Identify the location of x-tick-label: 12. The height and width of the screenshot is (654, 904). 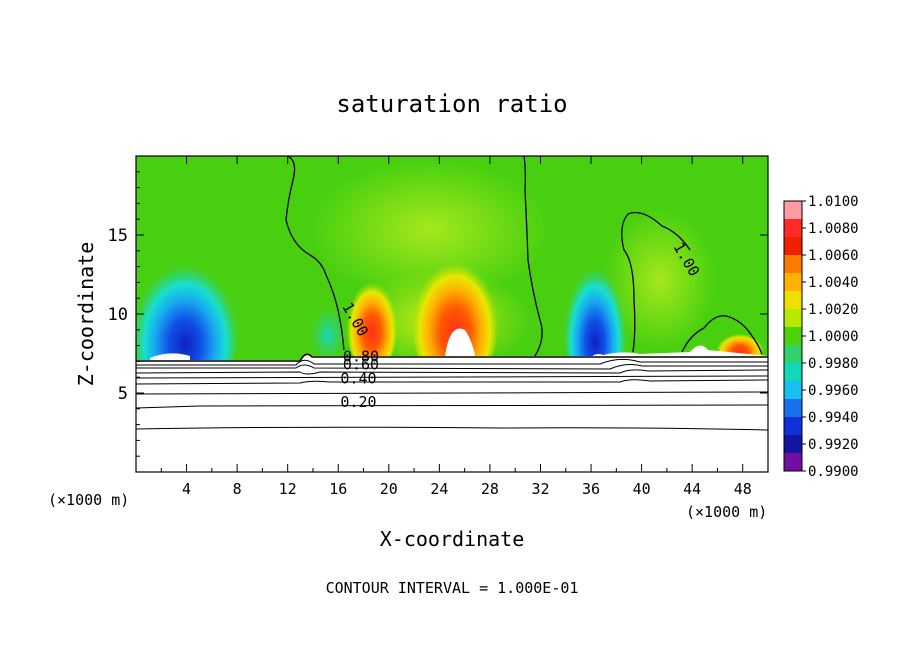
(288, 489).